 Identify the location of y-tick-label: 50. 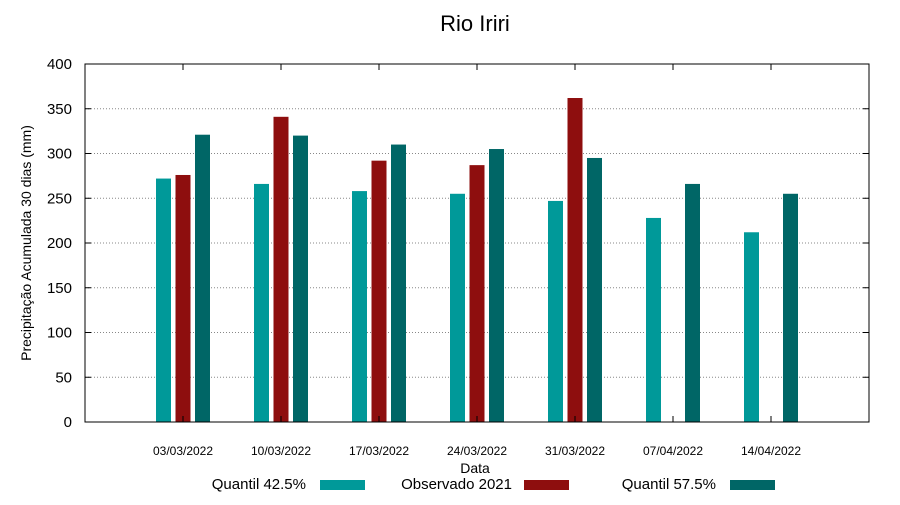
(63, 377).